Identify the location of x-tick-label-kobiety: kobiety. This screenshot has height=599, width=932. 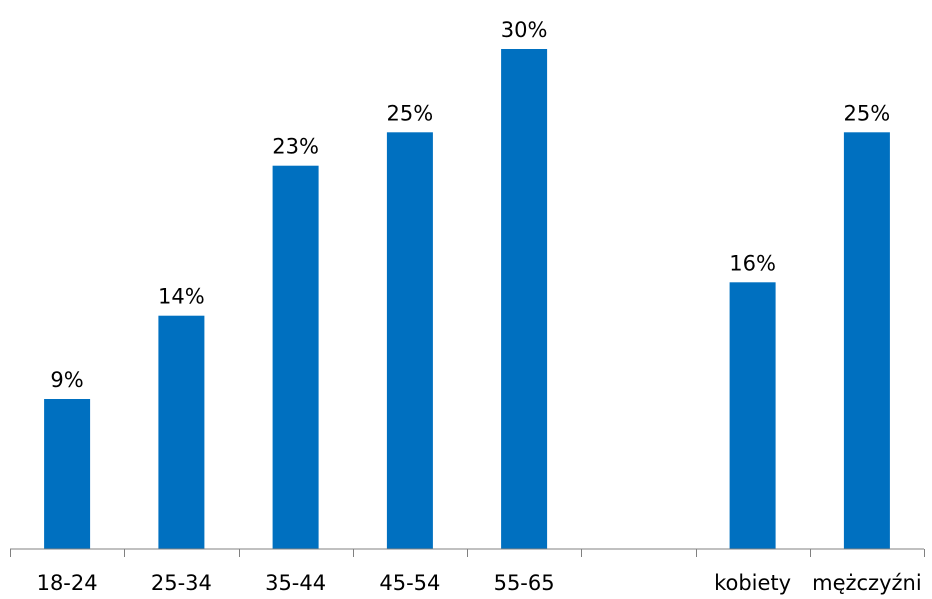
(752, 583).